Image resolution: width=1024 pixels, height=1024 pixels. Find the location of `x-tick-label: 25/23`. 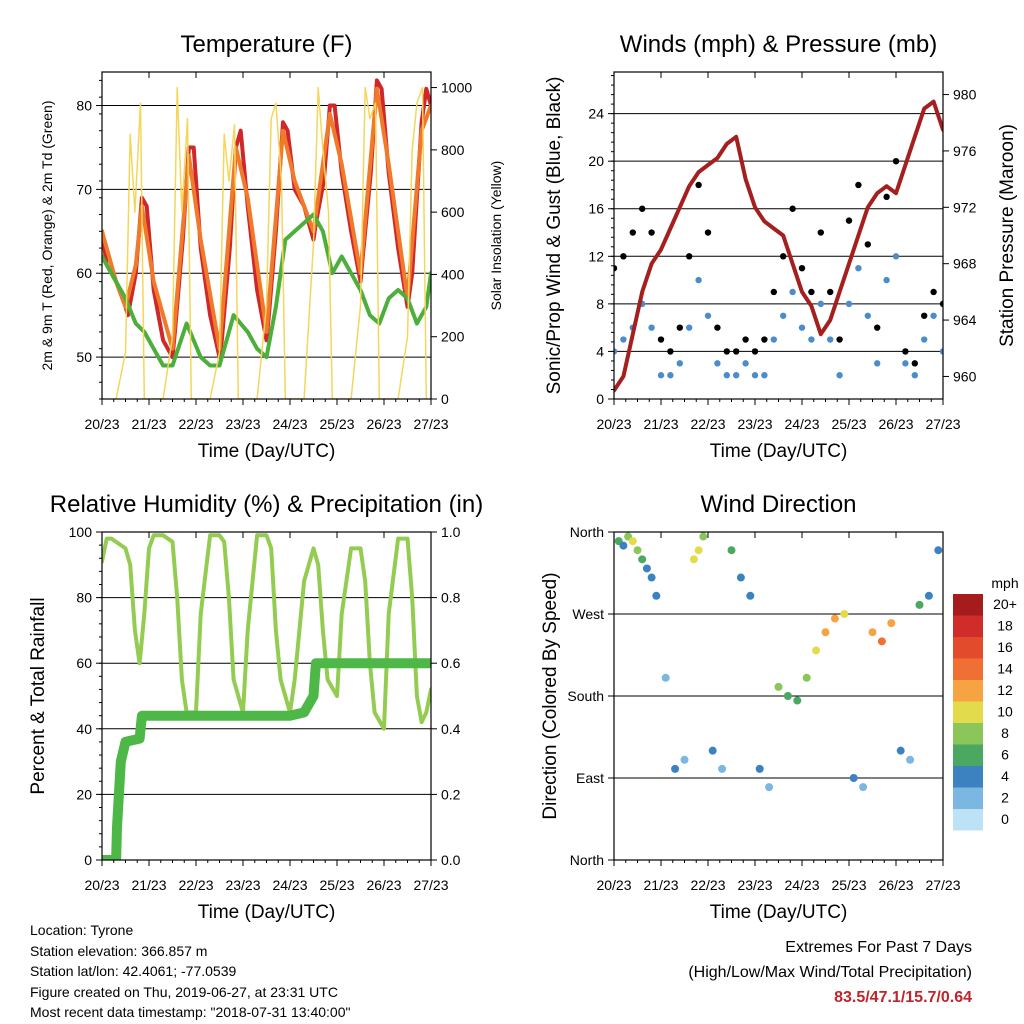

x-tick-label: 25/23 is located at coordinates (336, 424).